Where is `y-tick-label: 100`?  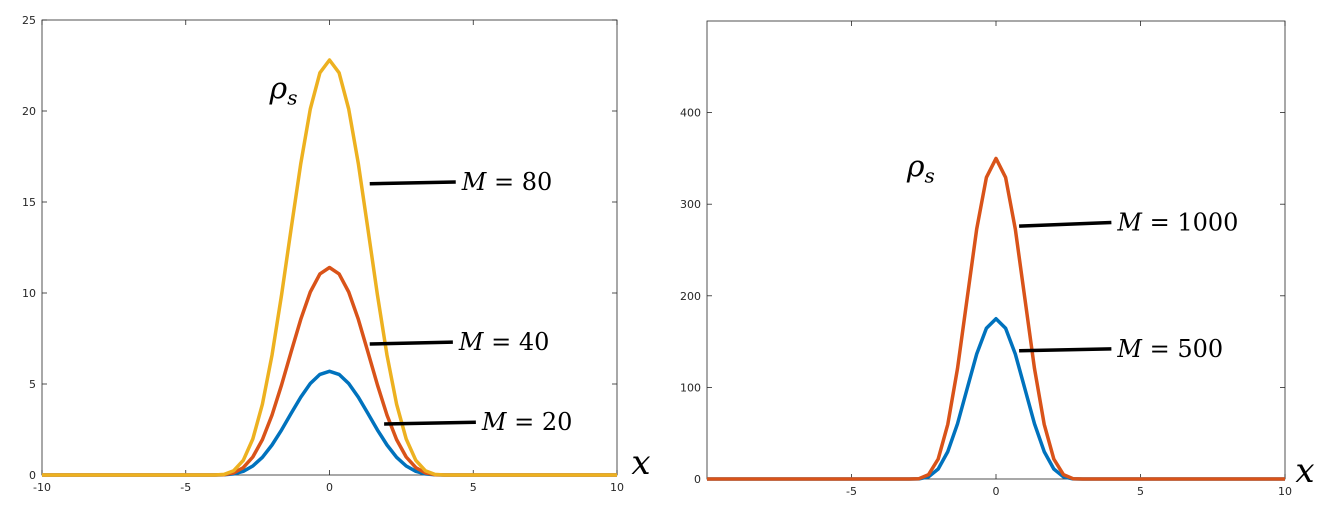
y-tick-label: 100 is located at coordinates (690, 387).